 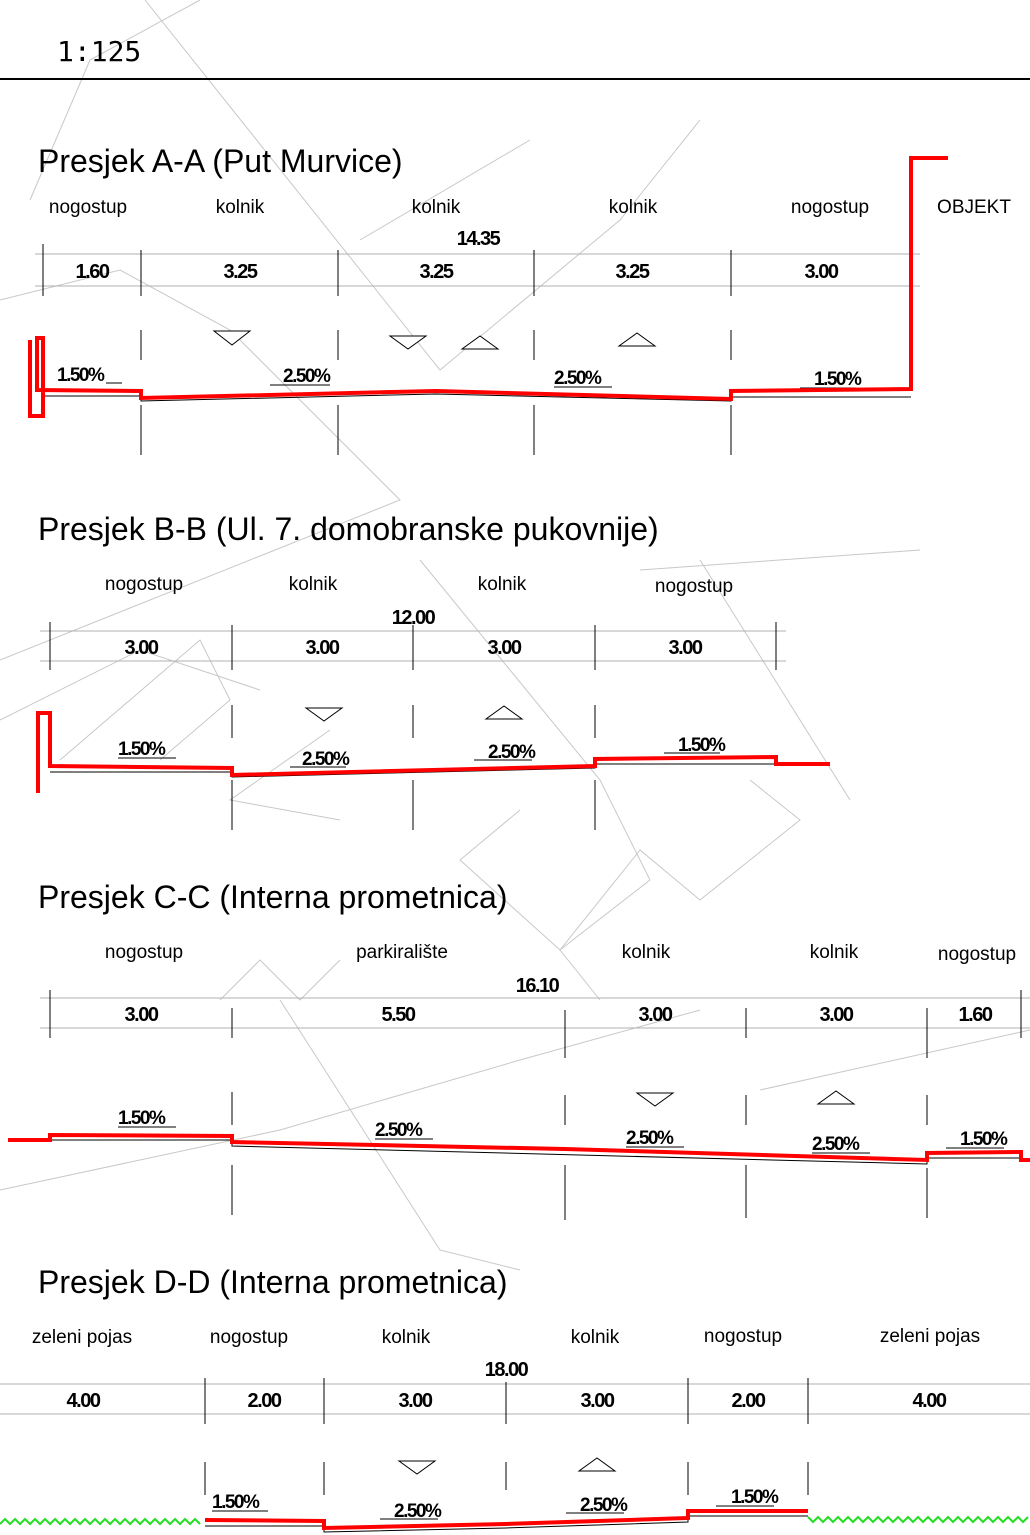 I want to click on total-width: 18.00, so click(x=507, y=1370).